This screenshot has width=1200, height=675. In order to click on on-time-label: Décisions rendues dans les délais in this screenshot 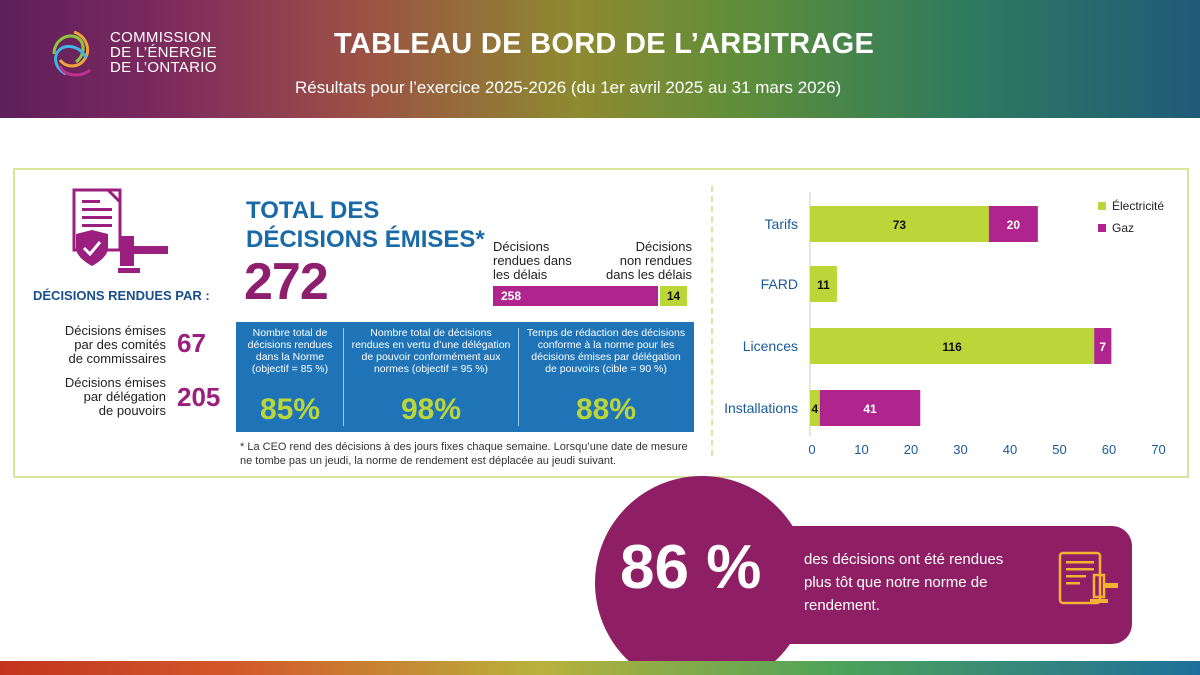, I will do `click(532, 261)`.